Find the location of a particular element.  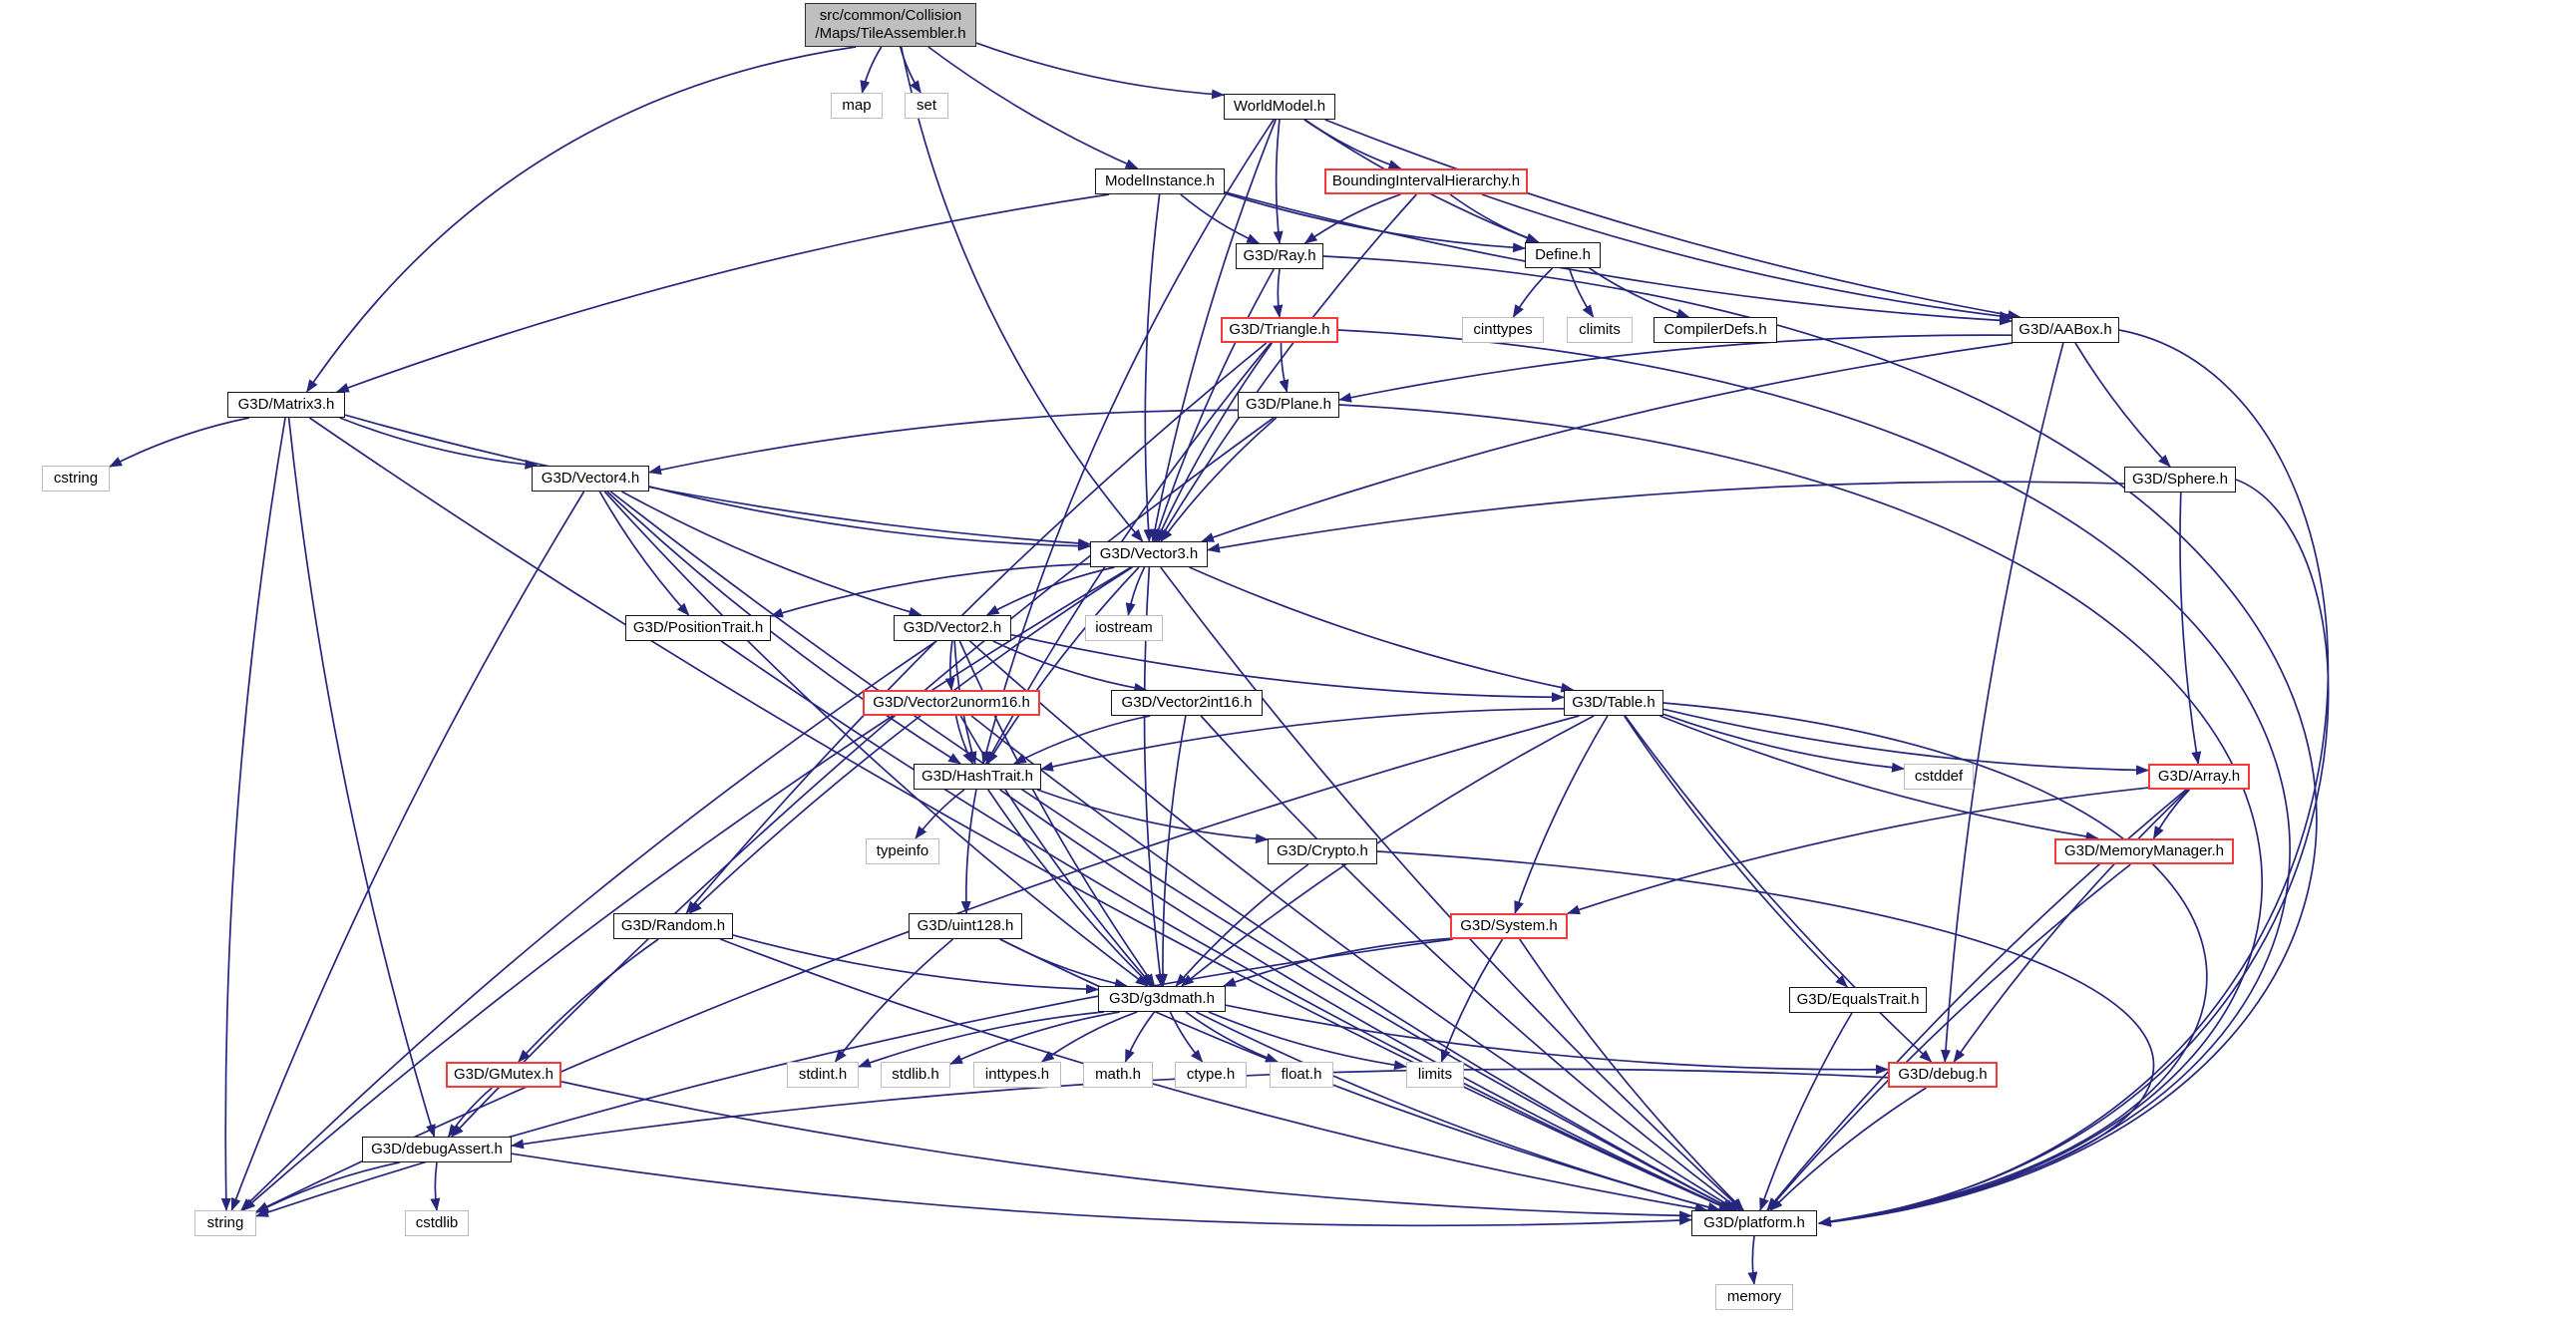

edge-vector2-to-string is located at coordinates (588, 925).